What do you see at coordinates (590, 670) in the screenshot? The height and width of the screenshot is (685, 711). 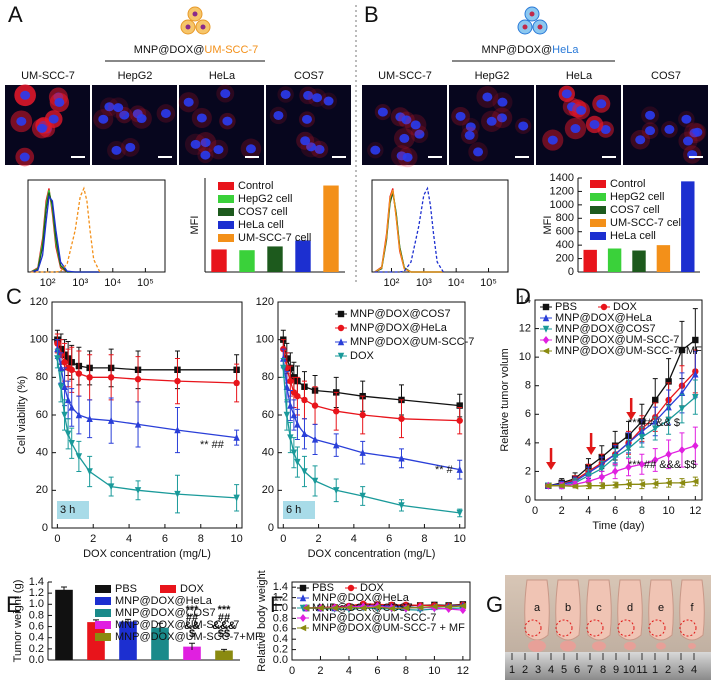 I see `ruler-label: 7` at bounding box center [590, 670].